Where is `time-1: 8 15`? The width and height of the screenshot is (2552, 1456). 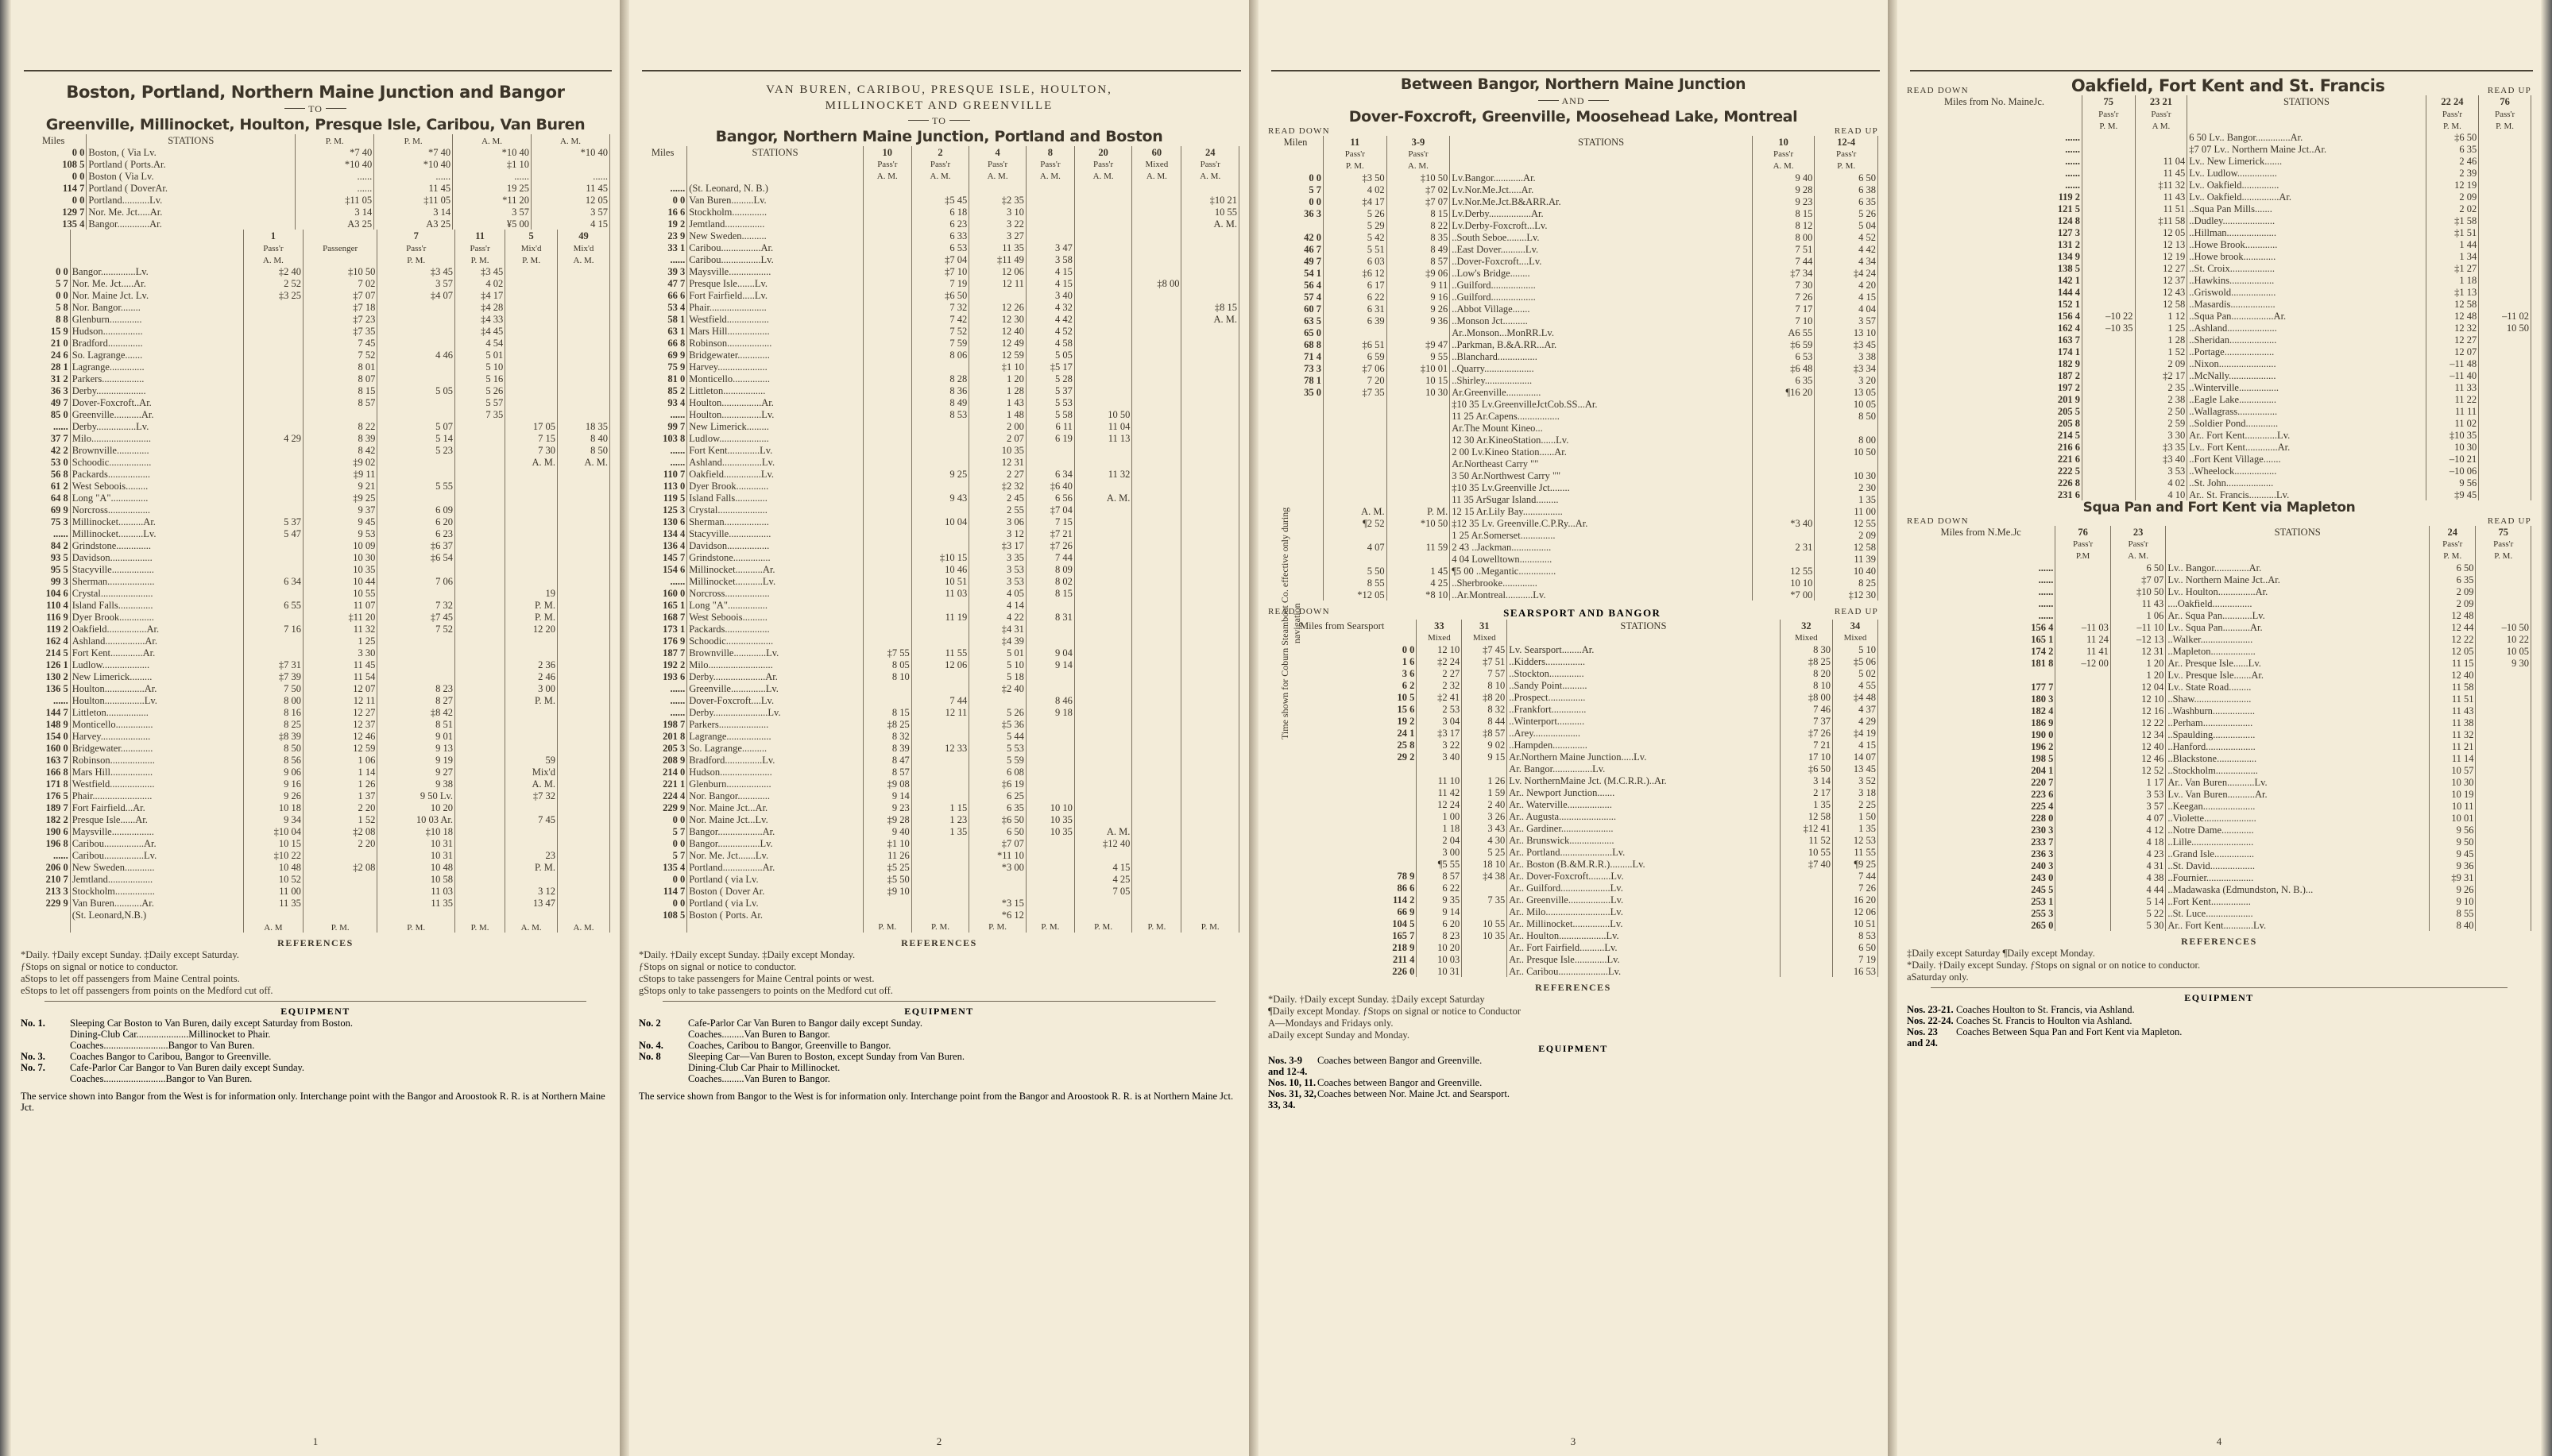 time-1: 8 15 is located at coordinates (340, 390).